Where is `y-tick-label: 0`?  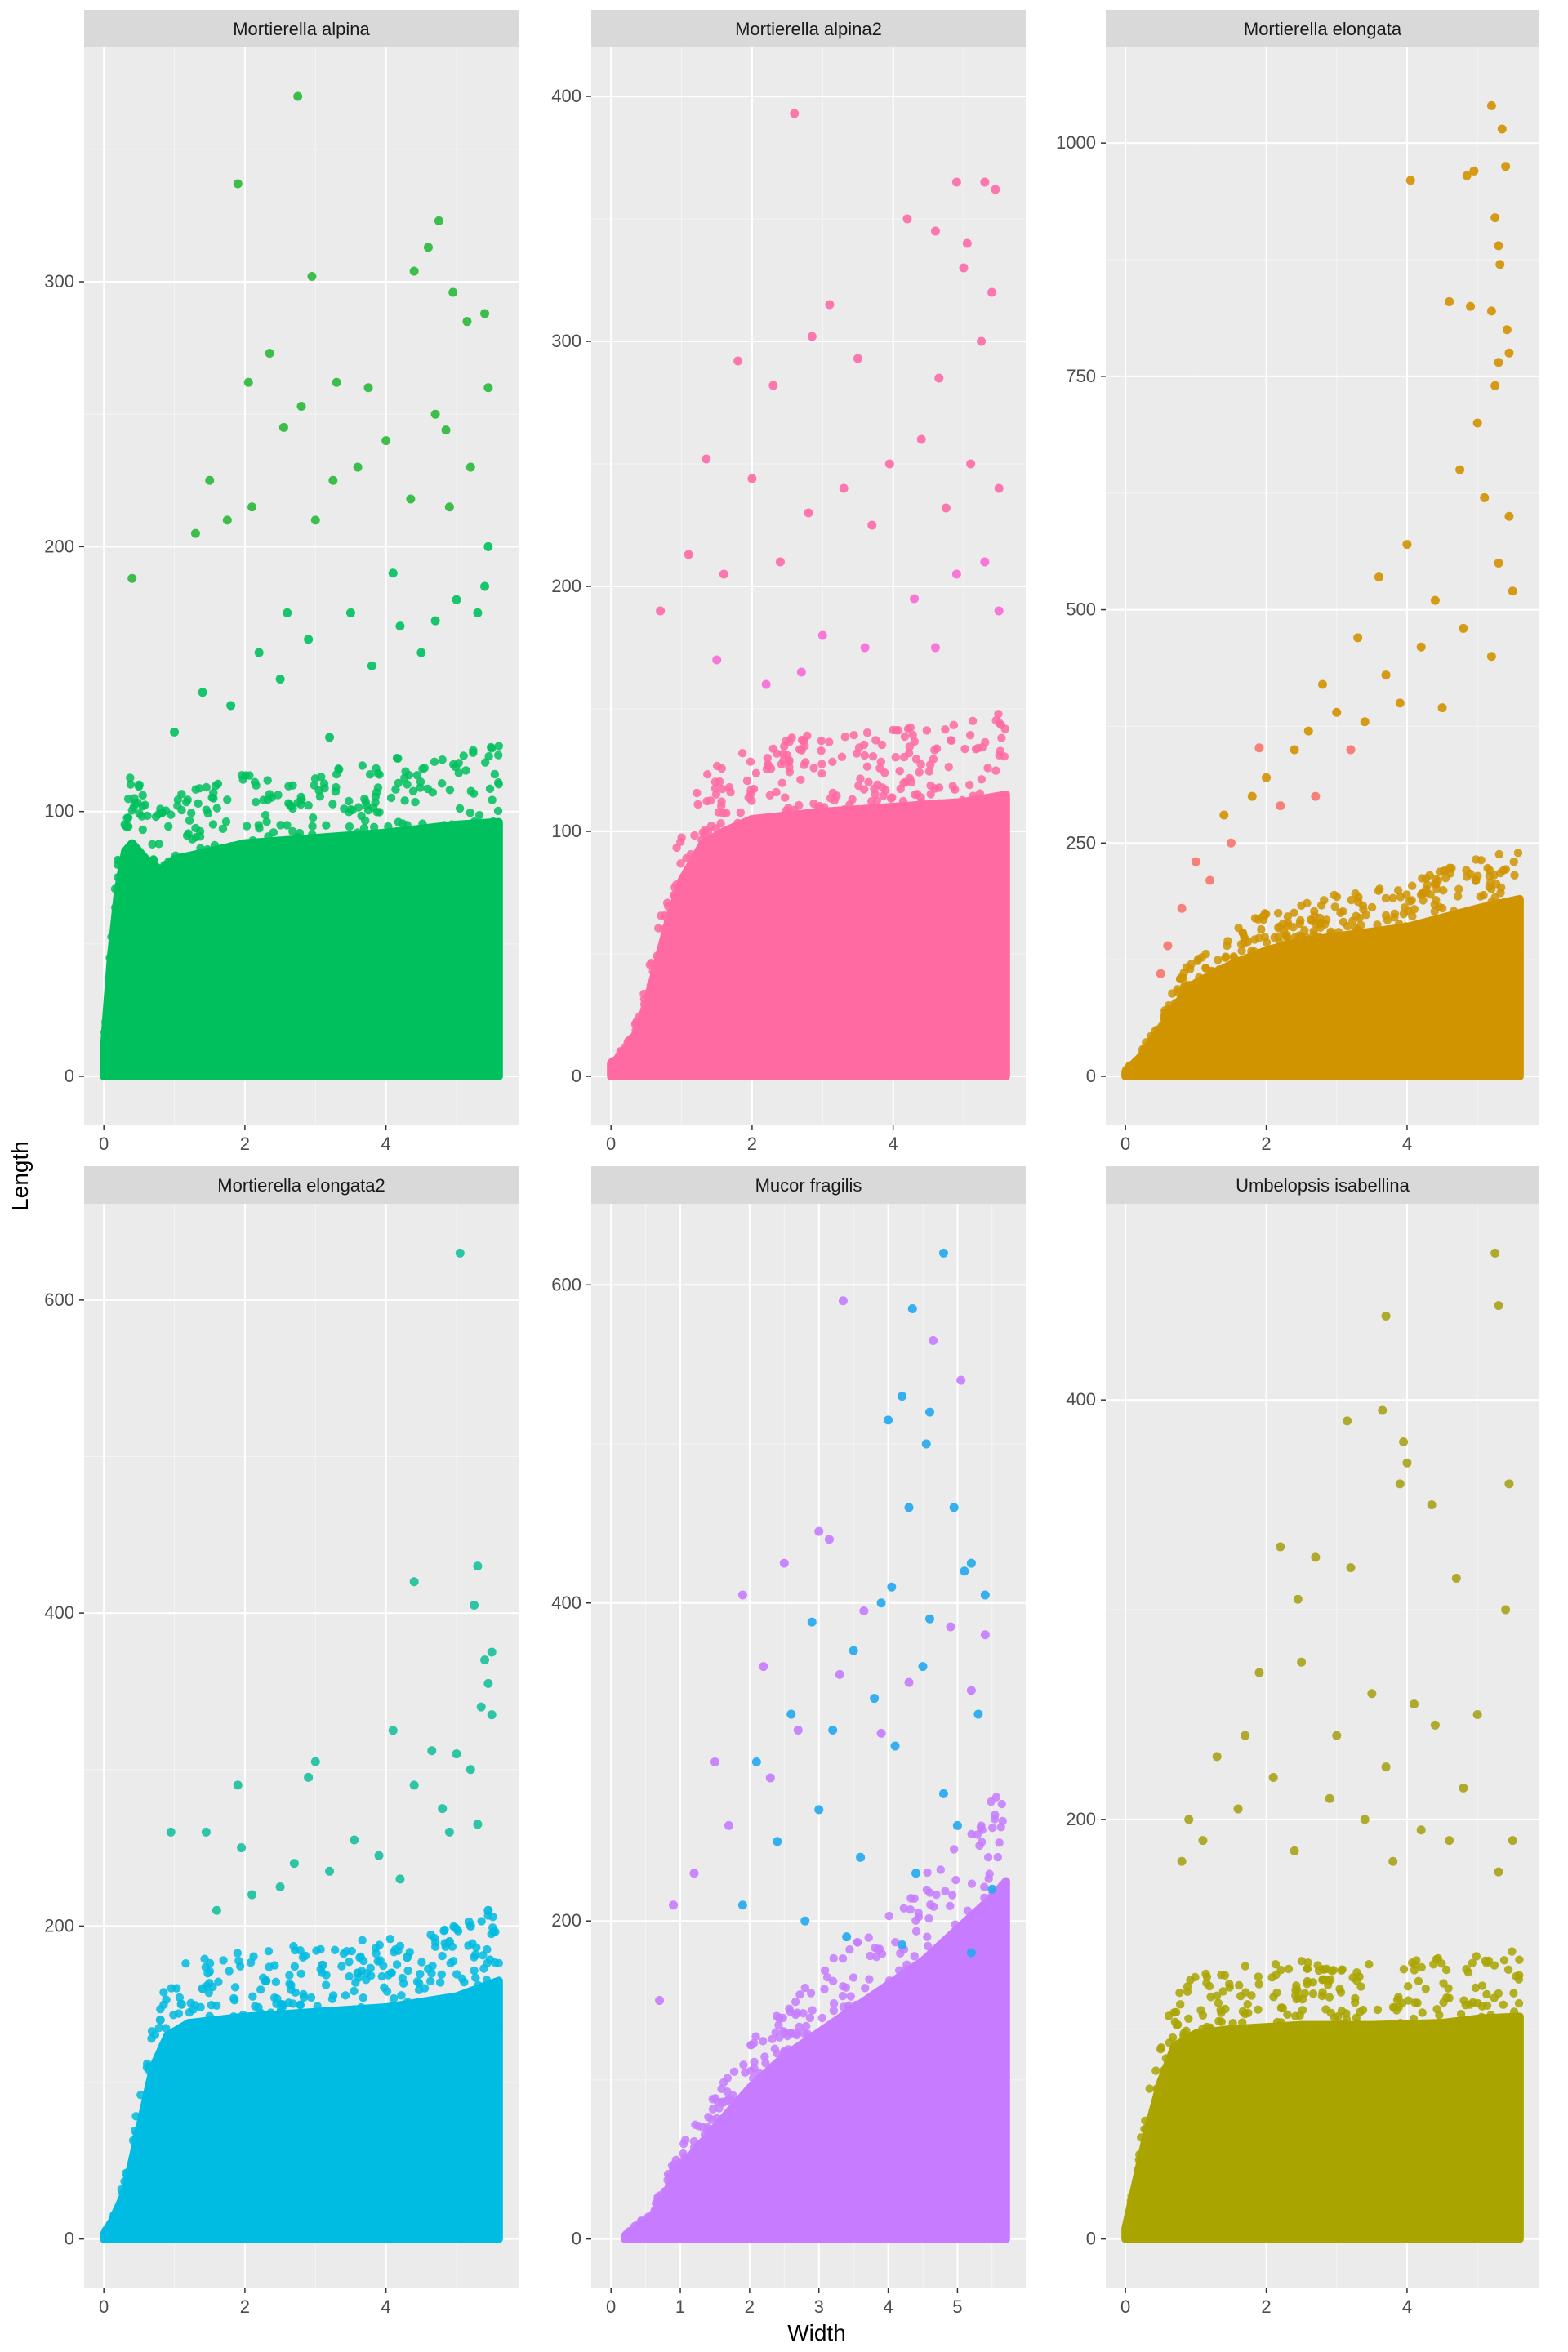
y-tick-label: 0 is located at coordinates (1091, 2239).